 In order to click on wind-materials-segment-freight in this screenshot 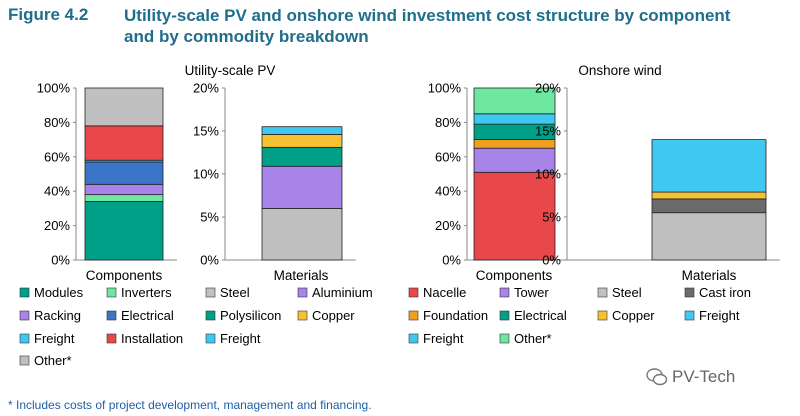, I will do `click(709, 166)`.